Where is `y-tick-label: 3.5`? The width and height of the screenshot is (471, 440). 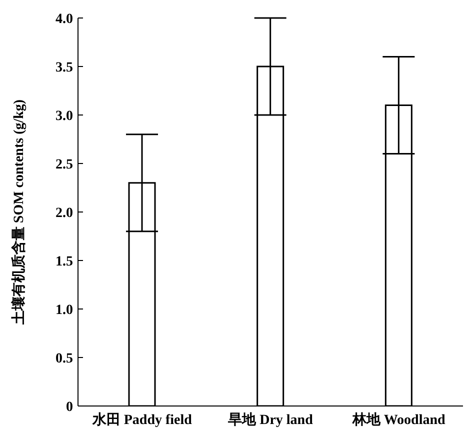
y-tick-label: 3.5 is located at coordinates (64, 68).